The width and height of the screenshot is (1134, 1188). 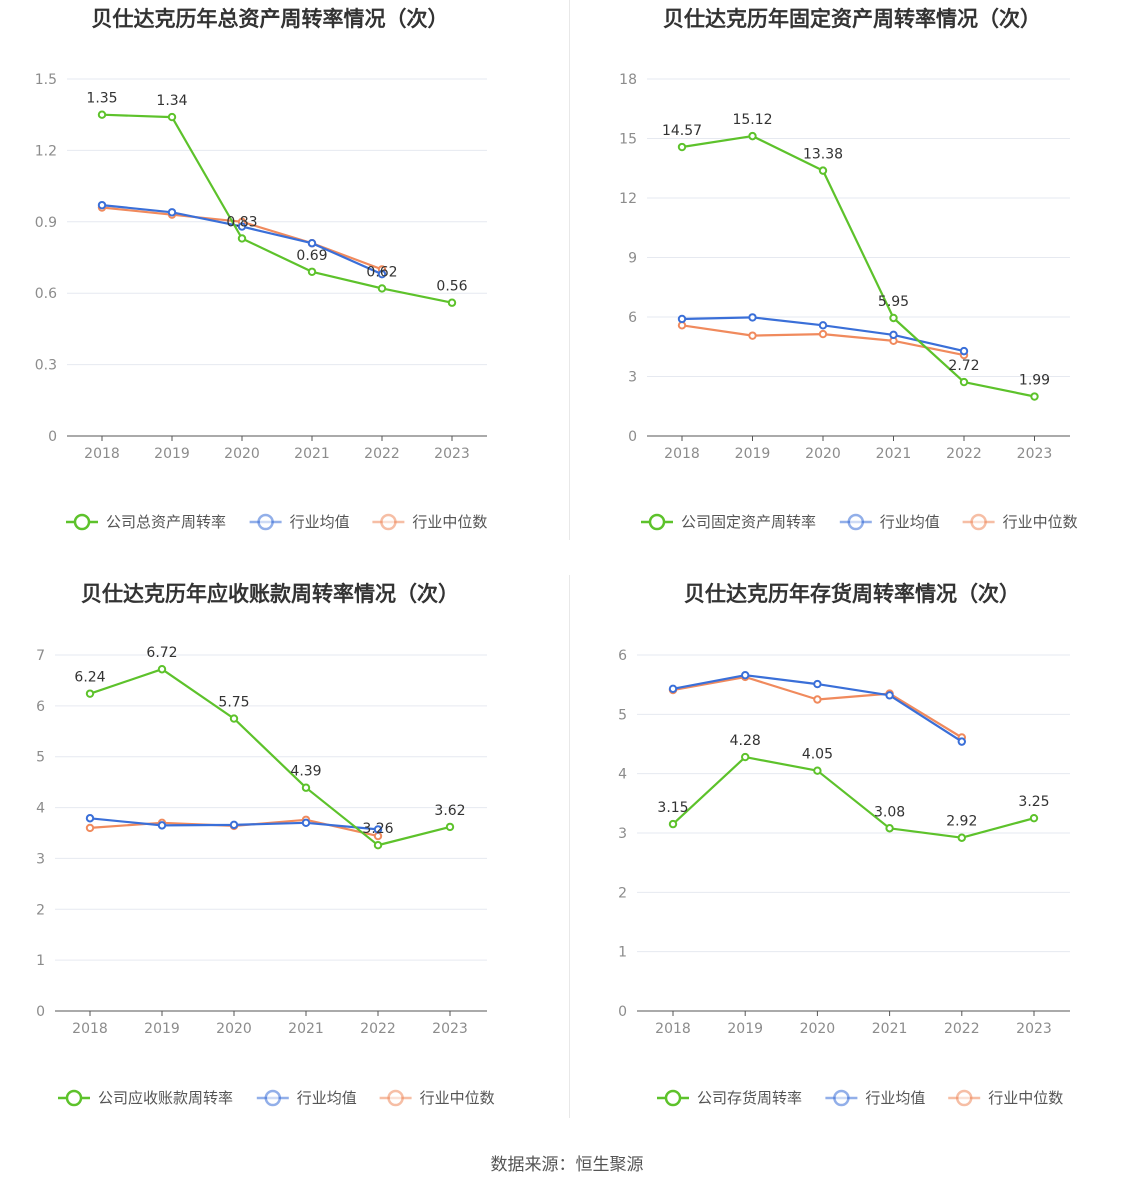 I want to click on data-label: 2.92, so click(x=961, y=822).